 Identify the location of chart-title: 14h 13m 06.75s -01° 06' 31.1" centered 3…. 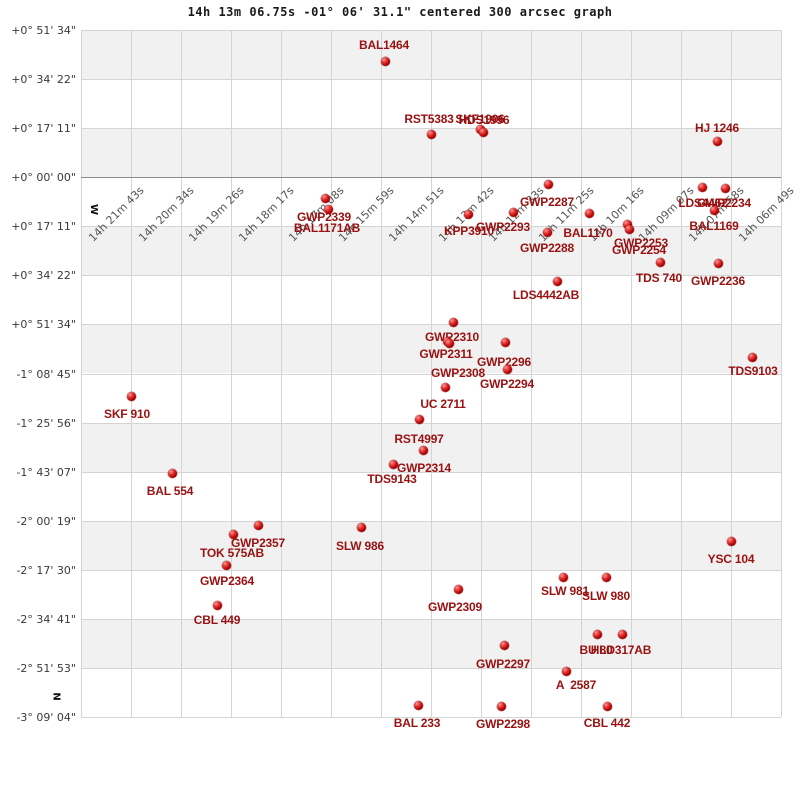
(400, 12).